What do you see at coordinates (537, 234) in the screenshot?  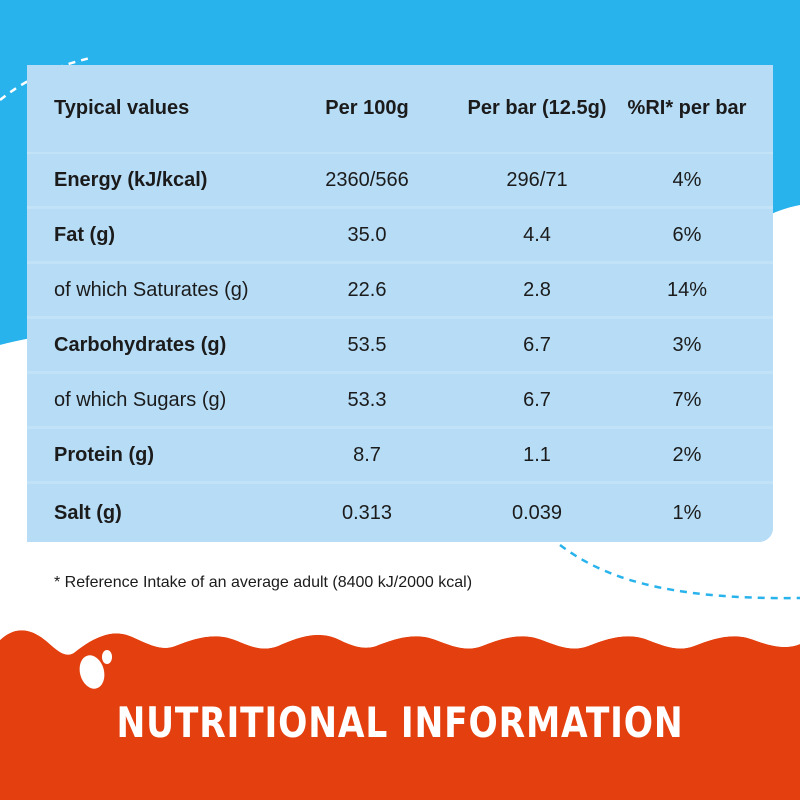 I see `row-per-bar: 4.4` at bounding box center [537, 234].